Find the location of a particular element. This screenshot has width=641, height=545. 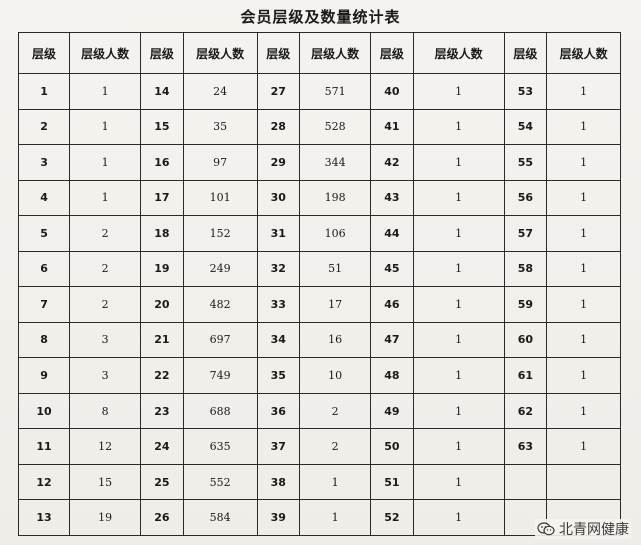

level-cell: 18 is located at coordinates (162, 233).